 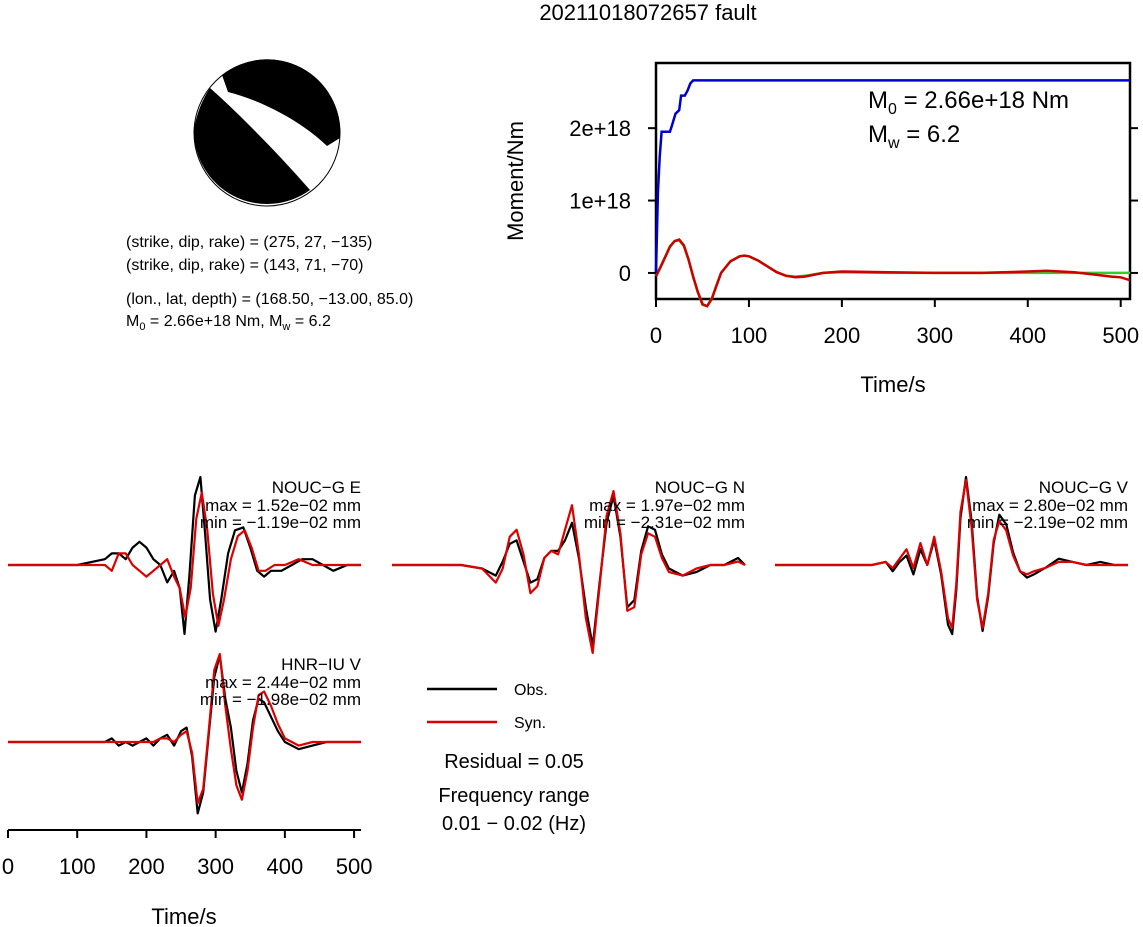 What do you see at coordinates (914, 136) in the screenshot?
I see `moment-mw-label: Mw = 6.2` at bounding box center [914, 136].